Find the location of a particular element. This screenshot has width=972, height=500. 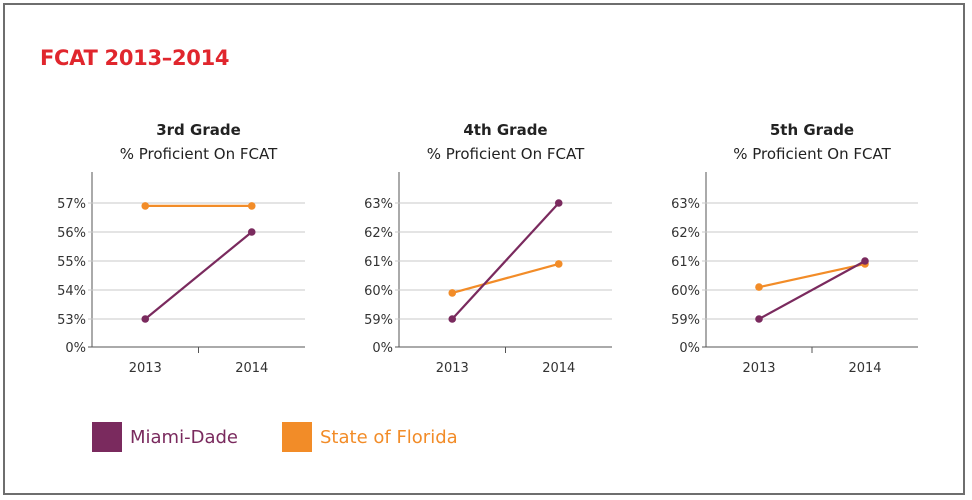

chart1-x-tick-label: 2013 is located at coordinates (145, 368).